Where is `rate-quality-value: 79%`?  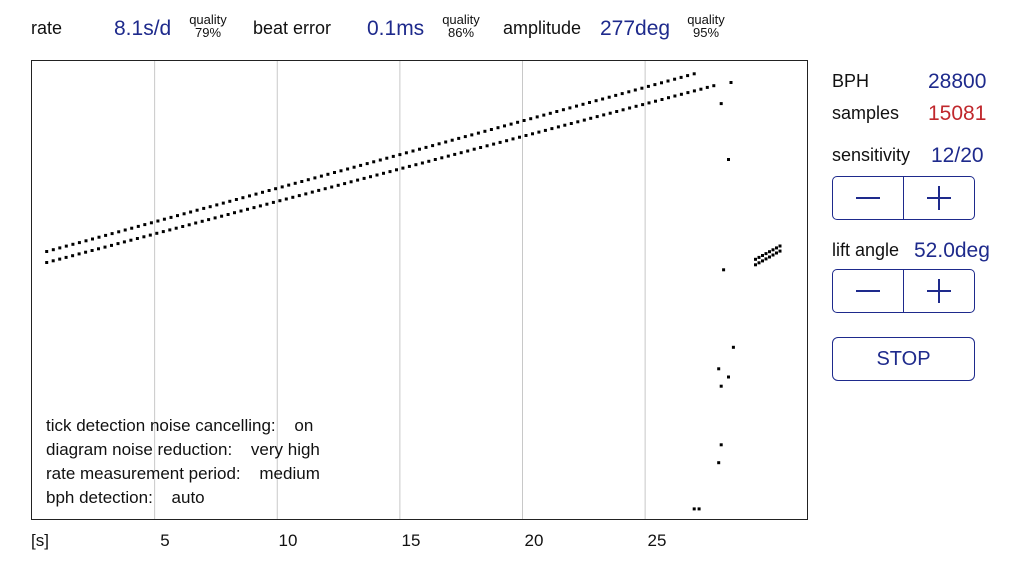 rate-quality-value: 79% is located at coordinates (208, 32).